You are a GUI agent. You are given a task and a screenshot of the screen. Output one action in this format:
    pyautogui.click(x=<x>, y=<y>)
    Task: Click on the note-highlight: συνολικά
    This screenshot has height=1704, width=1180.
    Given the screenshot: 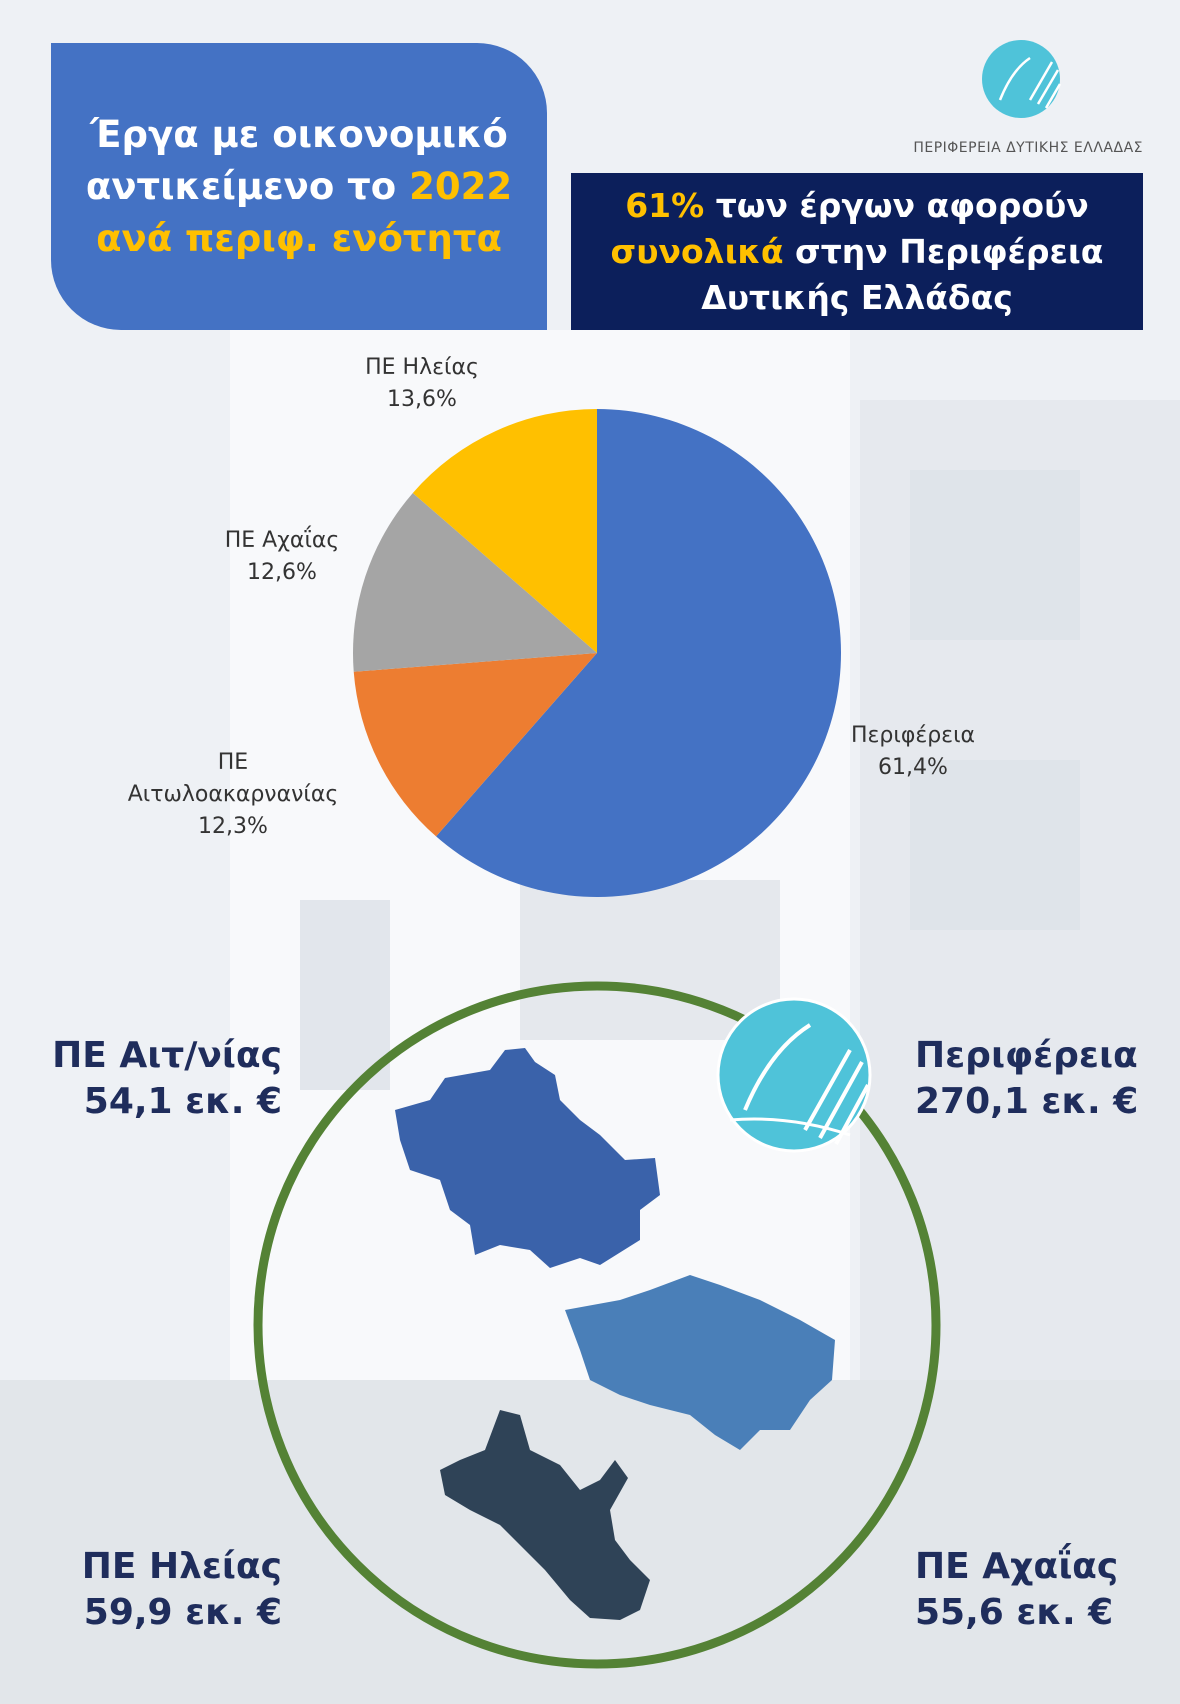 What is the action you would take?
    pyautogui.click(x=697, y=251)
    